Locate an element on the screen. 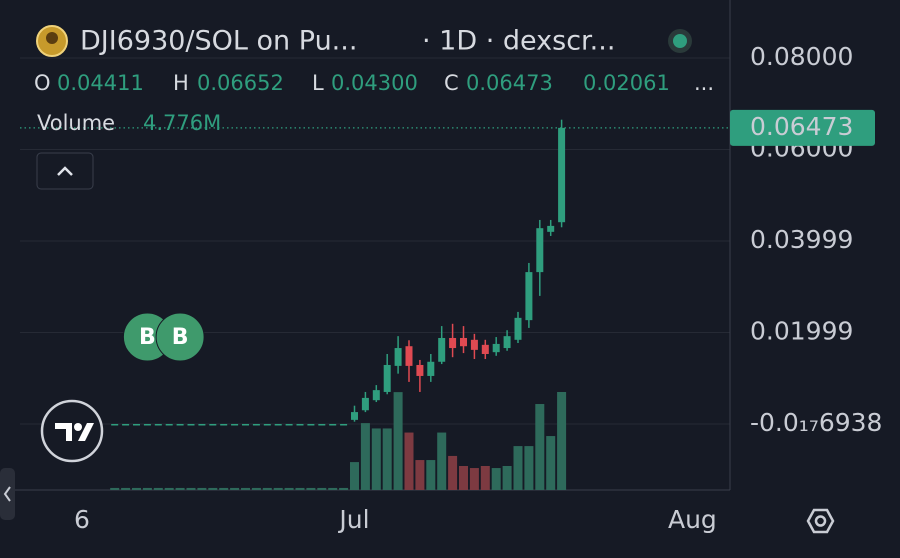 The image size is (900, 558). collapse-button is located at coordinates (65, 171).